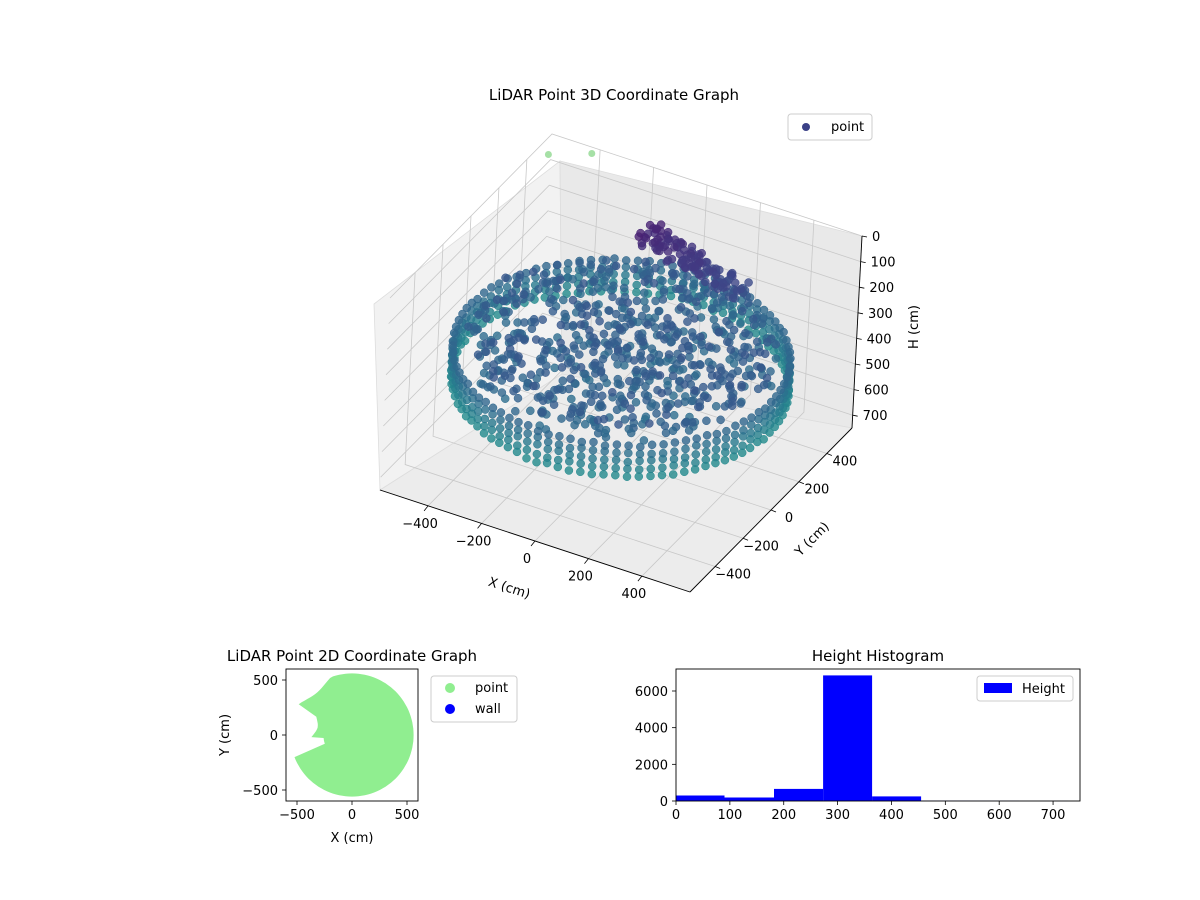 The height and width of the screenshot is (900, 1200). Describe the element at coordinates (789, 518) in the screenshot. I see `y-tick-label-3d: 0` at that location.